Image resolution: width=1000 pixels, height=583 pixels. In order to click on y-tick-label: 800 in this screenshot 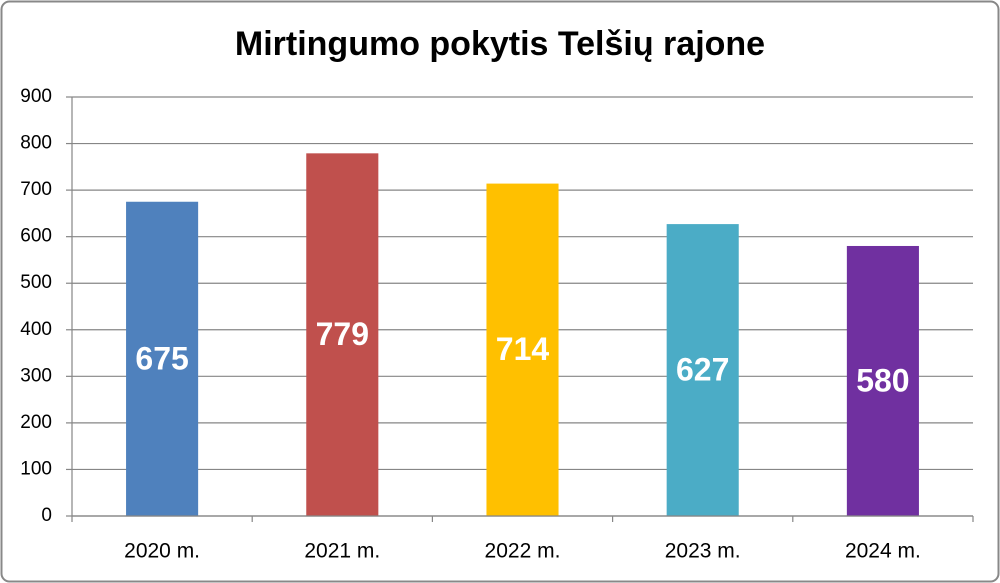, I will do `click(36, 143)`.